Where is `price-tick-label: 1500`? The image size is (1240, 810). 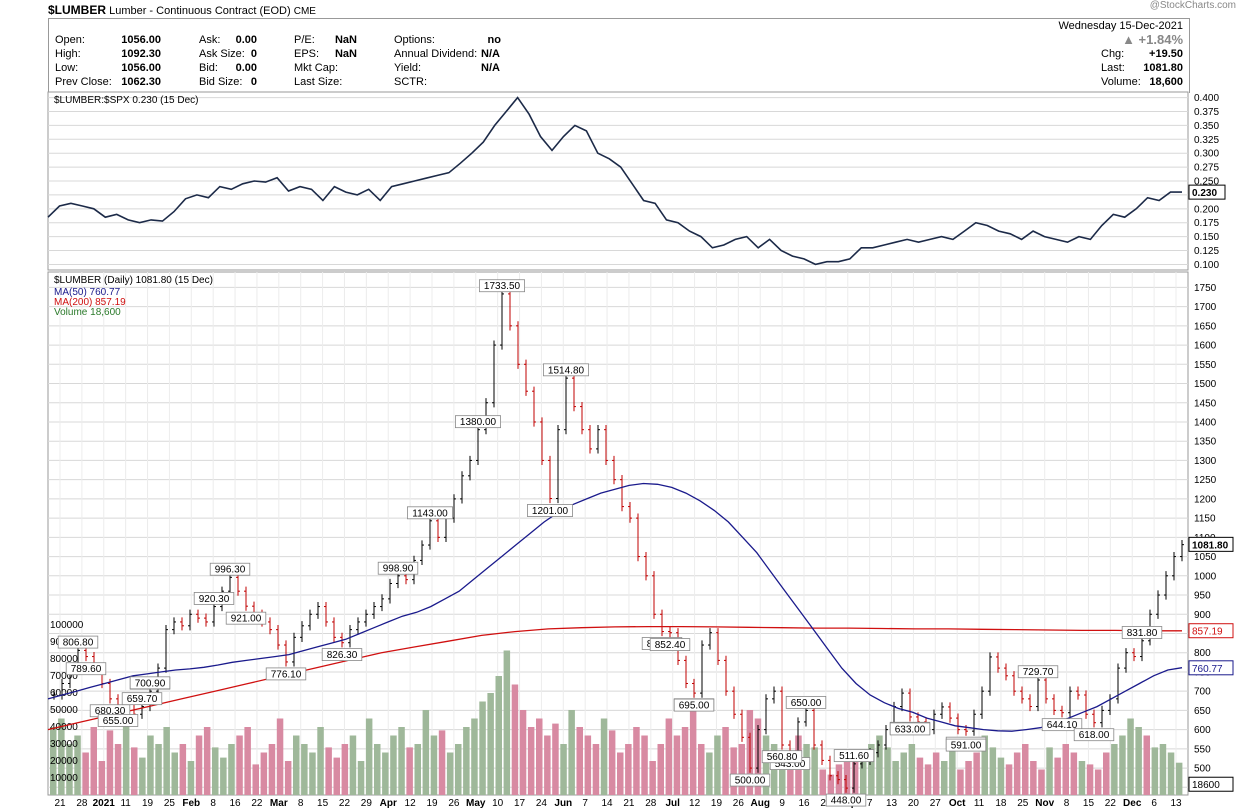 price-tick-label: 1500 is located at coordinates (1205, 384).